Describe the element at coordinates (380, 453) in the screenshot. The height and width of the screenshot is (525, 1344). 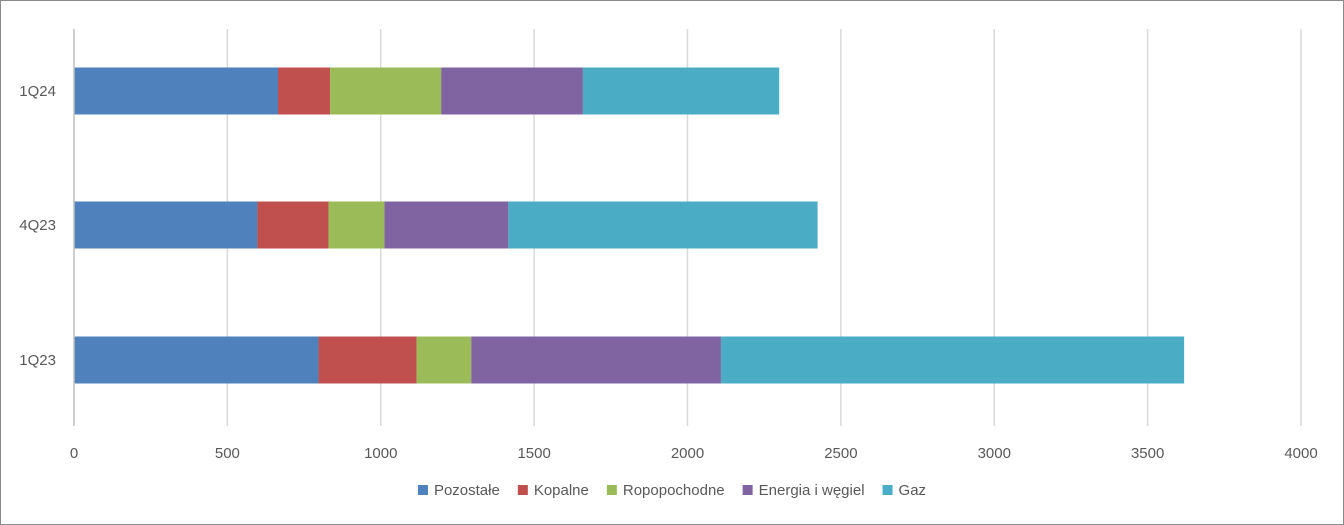
I see `x-tick-label-1000: 1000` at that location.